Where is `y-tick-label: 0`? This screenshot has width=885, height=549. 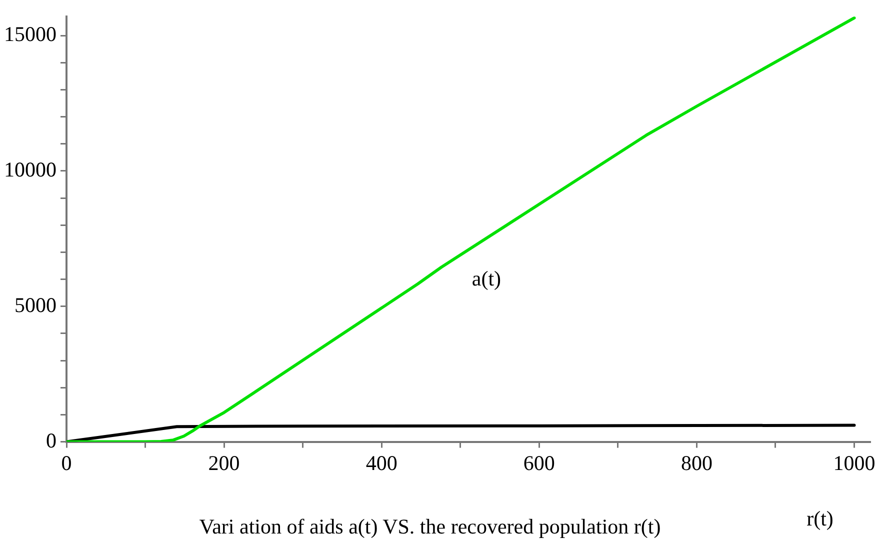
y-tick-label: 0 is located at coordinates (51, 440).